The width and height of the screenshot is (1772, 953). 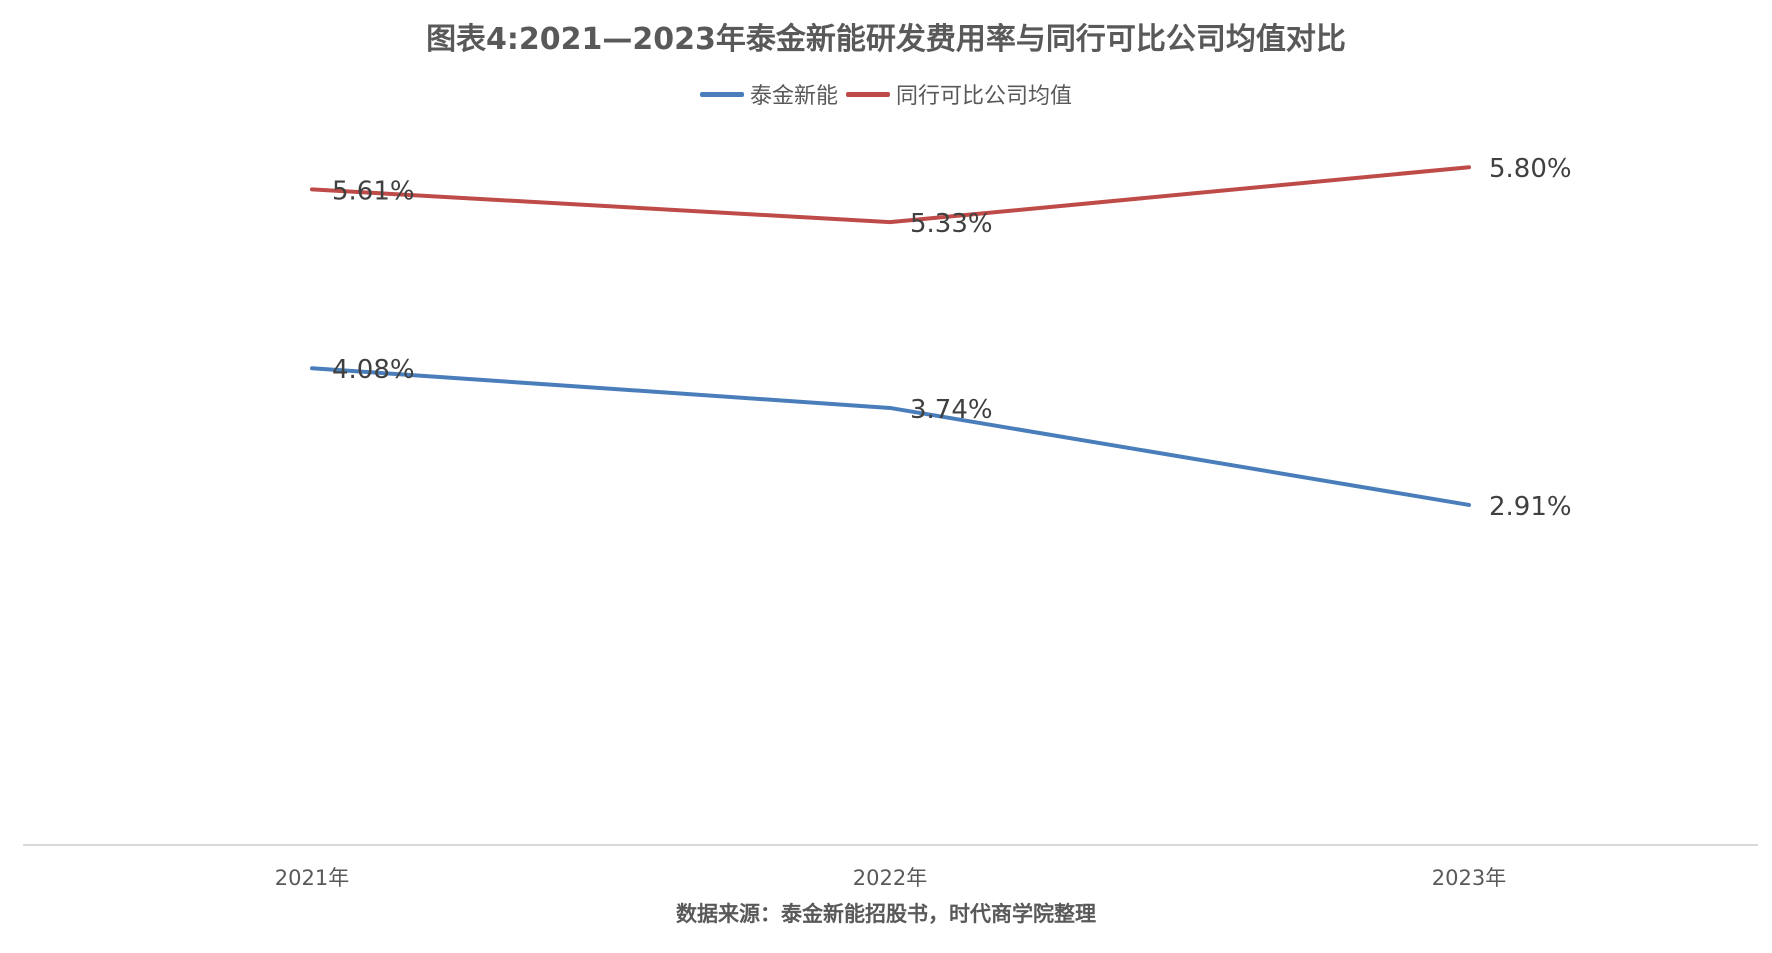 What do you see at coordinates (886, 914) in the screenshot?
I see `source-note: 数据来源：泰金新能招股书，时代商学院整理` at bounding box center [886, 914].